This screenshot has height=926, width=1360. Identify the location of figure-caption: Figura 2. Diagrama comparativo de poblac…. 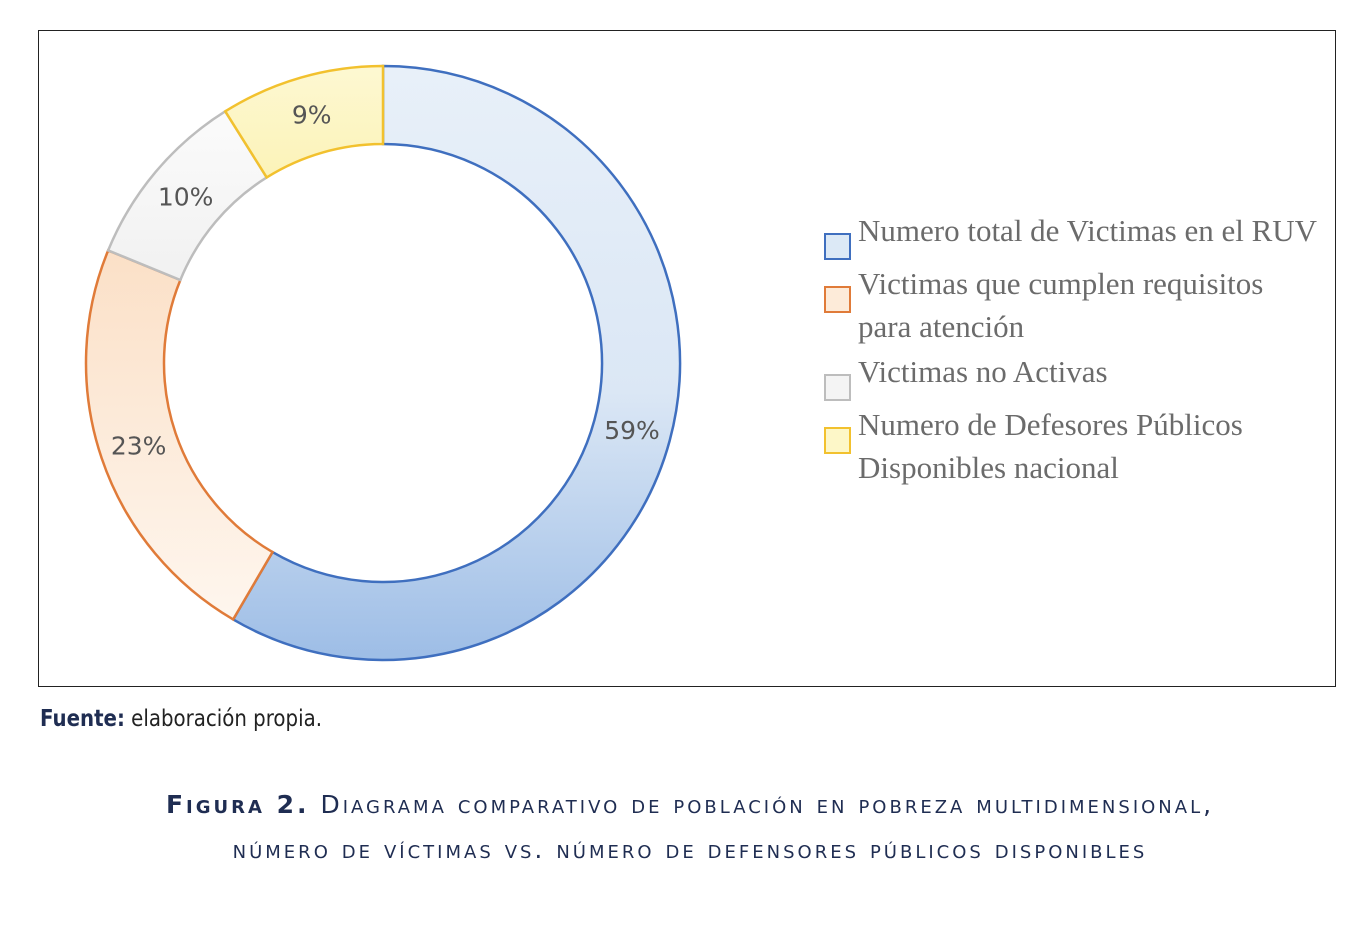
(690, 827).